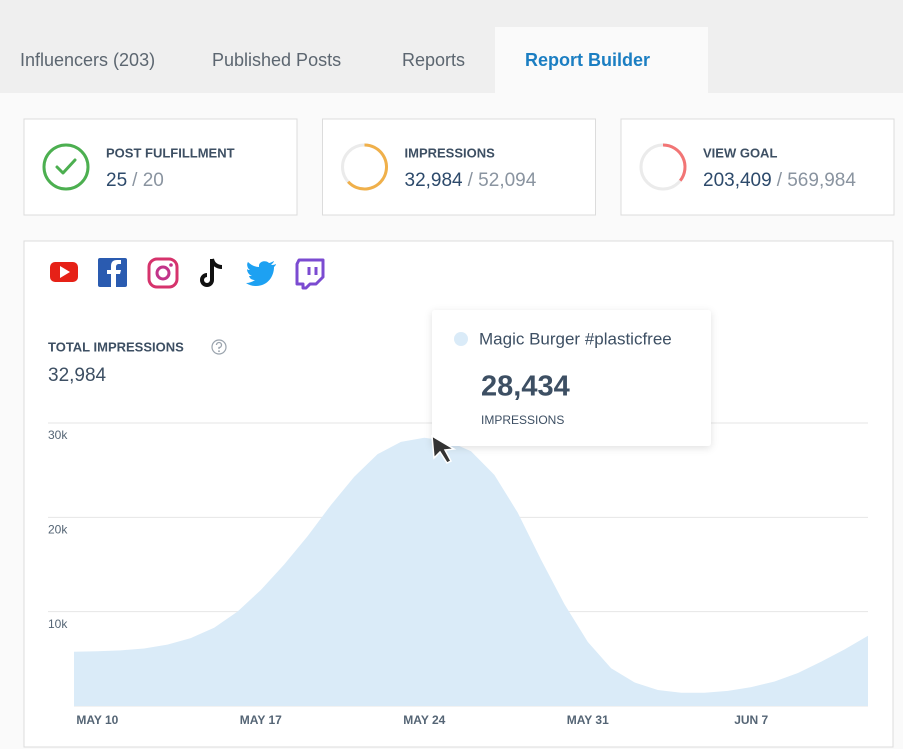 This screenshot has width=903, height=749. Describe the element at coordinates (58, 624) in the screenshot. I see `y-tick-label: 10k` at that location.